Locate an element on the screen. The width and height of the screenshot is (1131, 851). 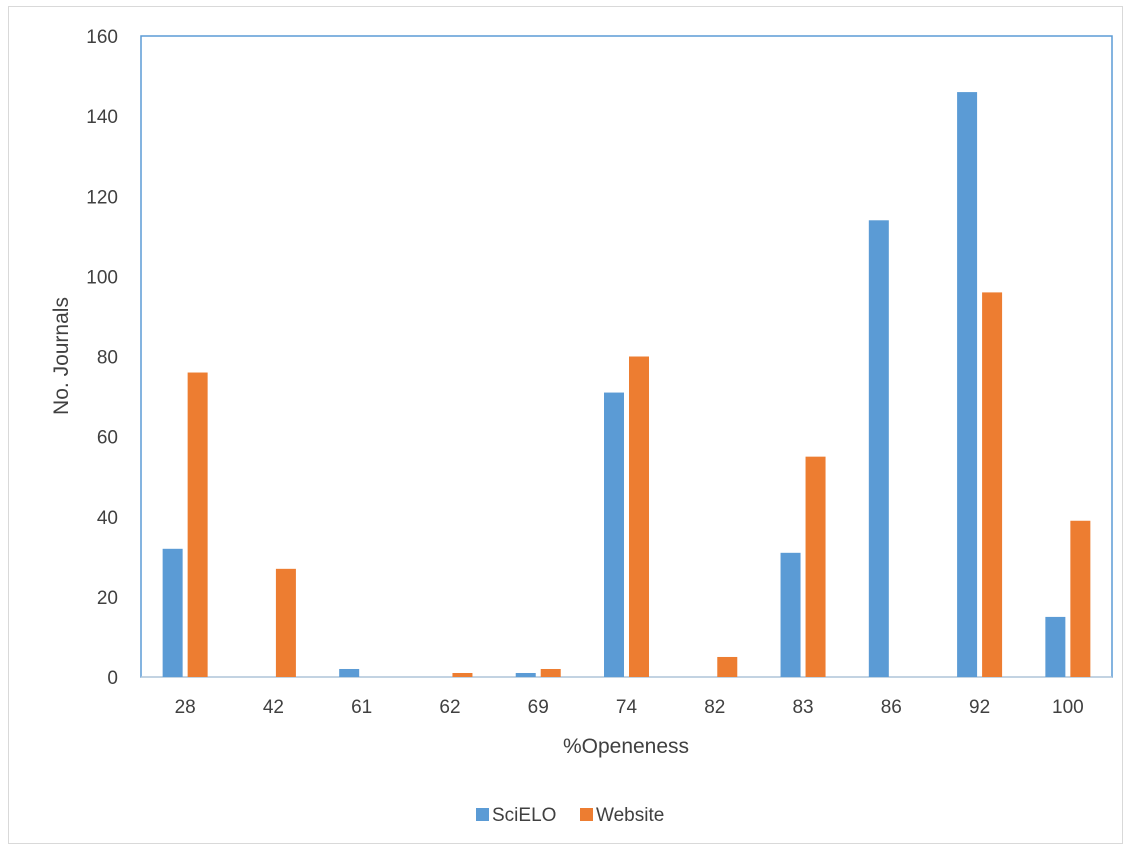
x-tick-labels: 28 42 61 62 69 74 82 83 86 92 100 is located at coordinates (629, 707).